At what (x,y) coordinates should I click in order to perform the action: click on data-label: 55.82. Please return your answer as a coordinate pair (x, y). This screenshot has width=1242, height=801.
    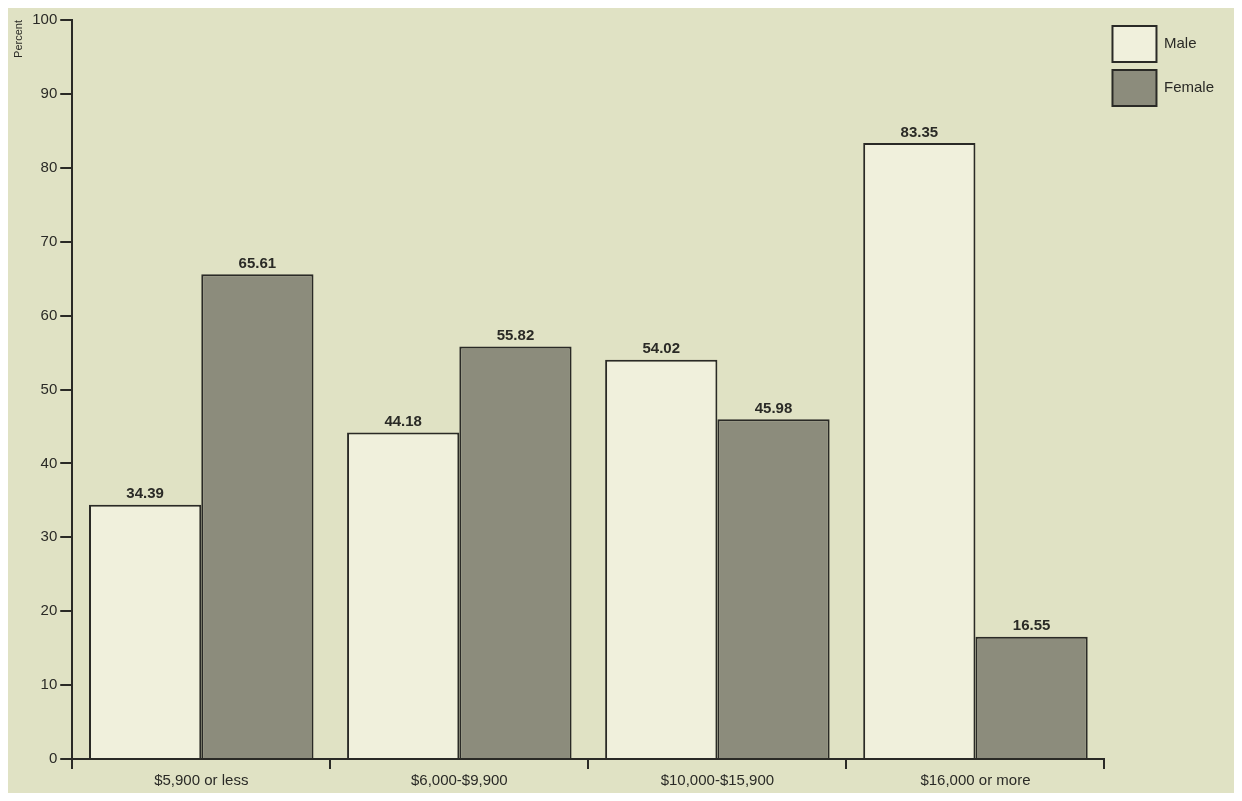
    Looking at the image, I should click on (515, 335).